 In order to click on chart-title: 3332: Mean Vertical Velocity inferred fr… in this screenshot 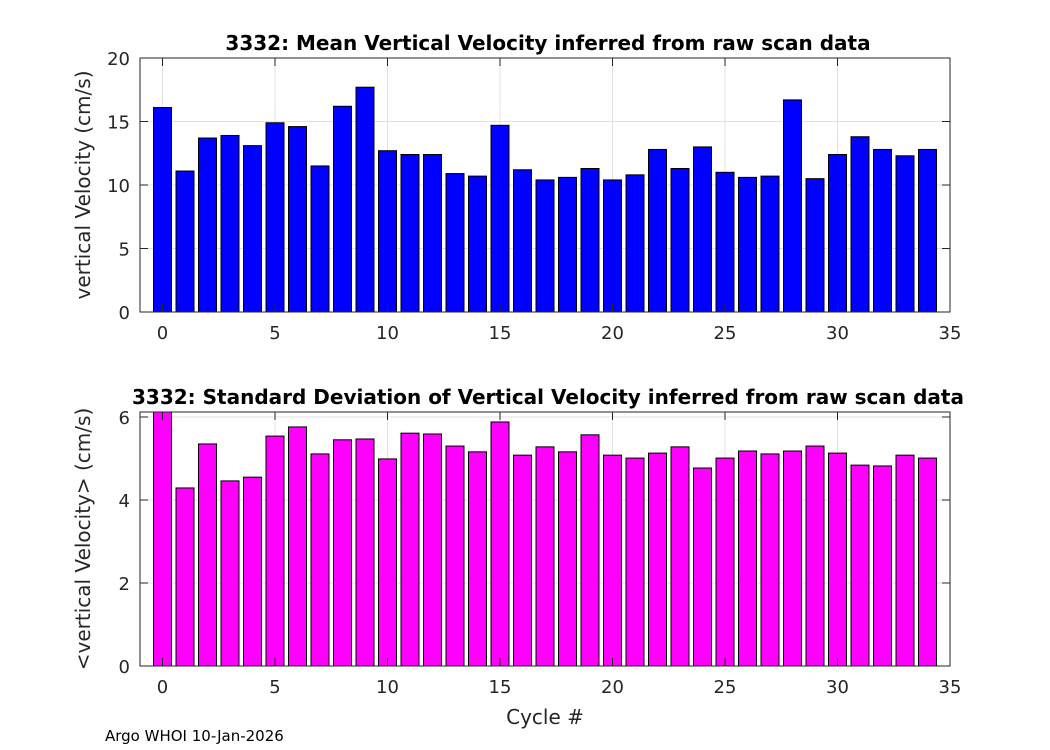, I will do `click(547, 43)`.